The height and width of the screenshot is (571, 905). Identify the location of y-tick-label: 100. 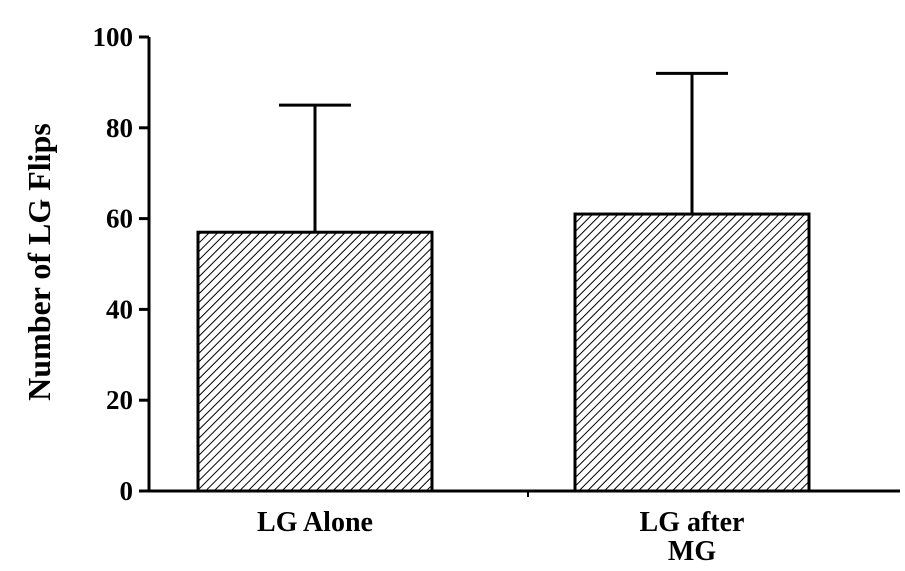
(113, 37).